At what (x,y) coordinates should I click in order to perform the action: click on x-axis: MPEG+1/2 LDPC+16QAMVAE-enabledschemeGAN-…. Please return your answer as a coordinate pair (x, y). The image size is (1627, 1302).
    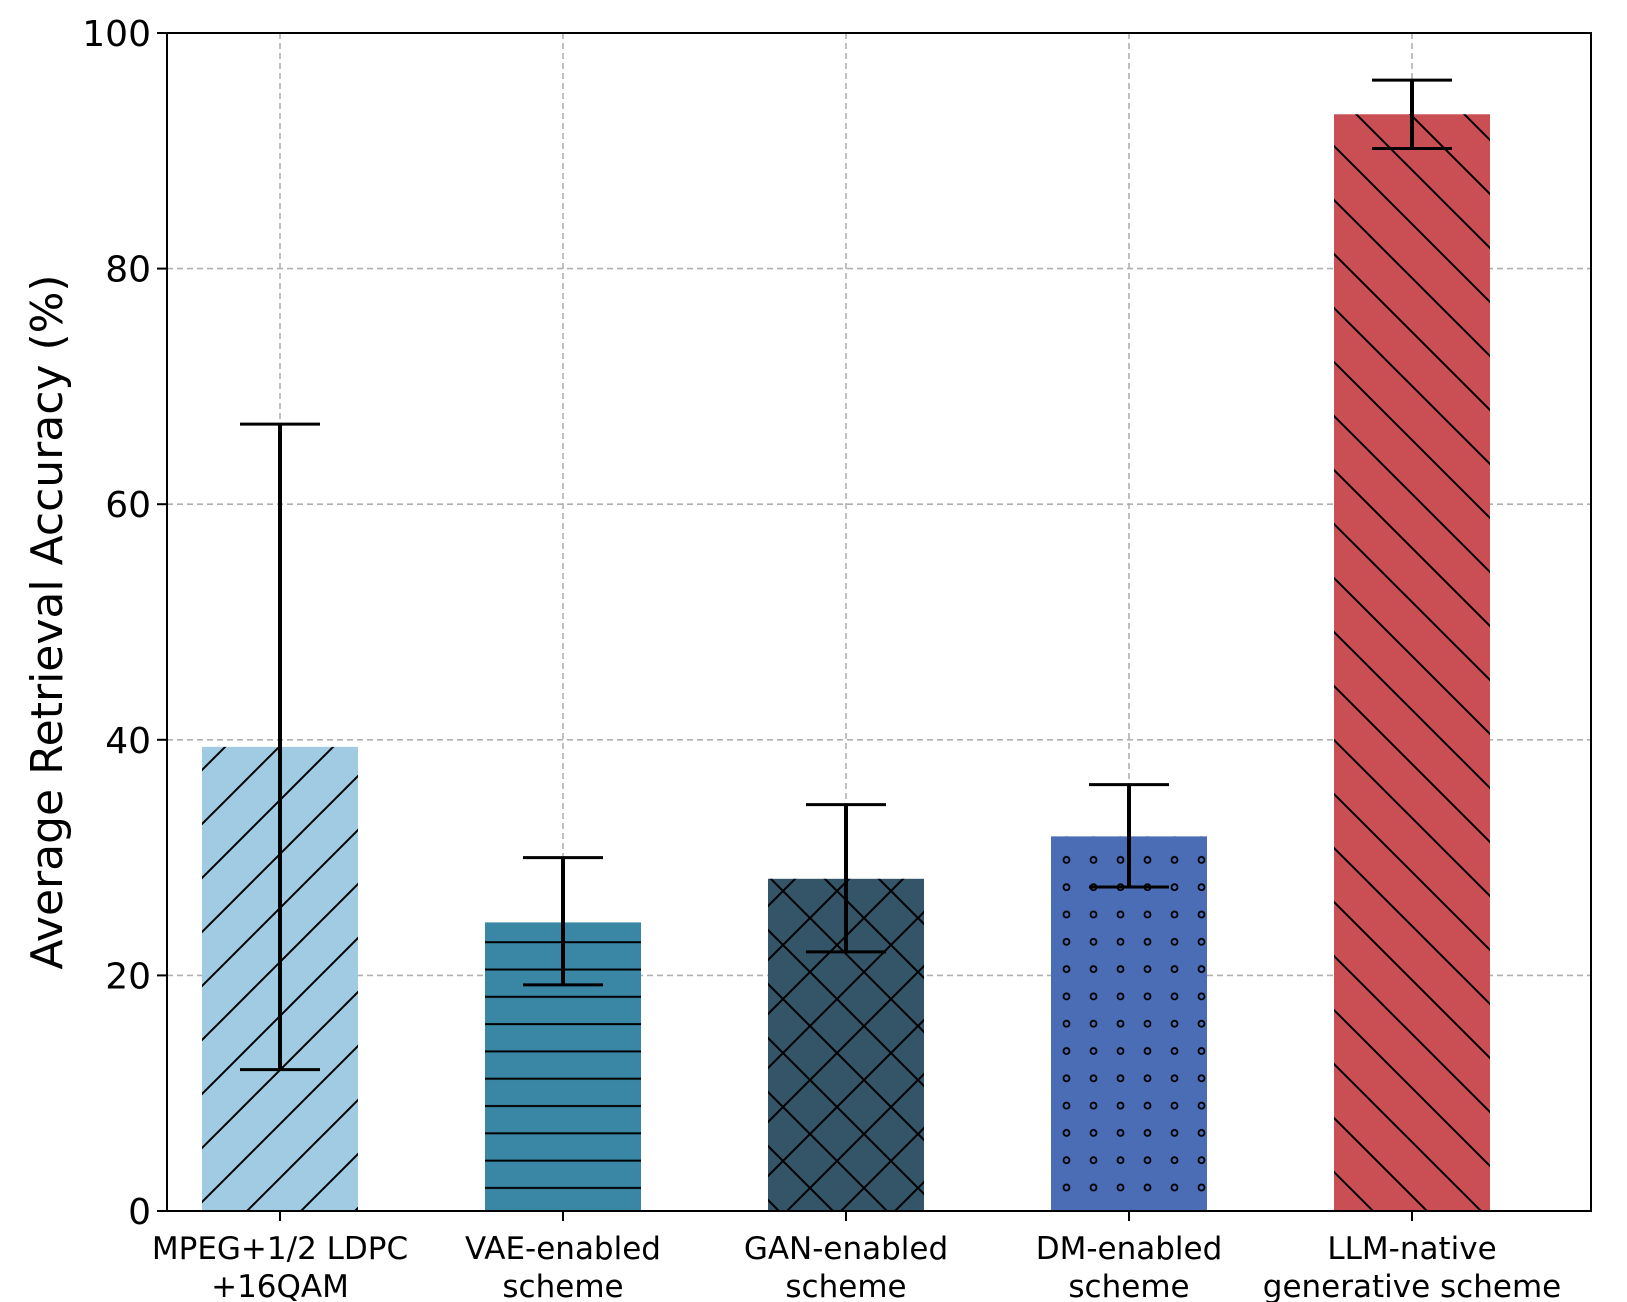
    Looking at the image, I should click on (856, 1256).